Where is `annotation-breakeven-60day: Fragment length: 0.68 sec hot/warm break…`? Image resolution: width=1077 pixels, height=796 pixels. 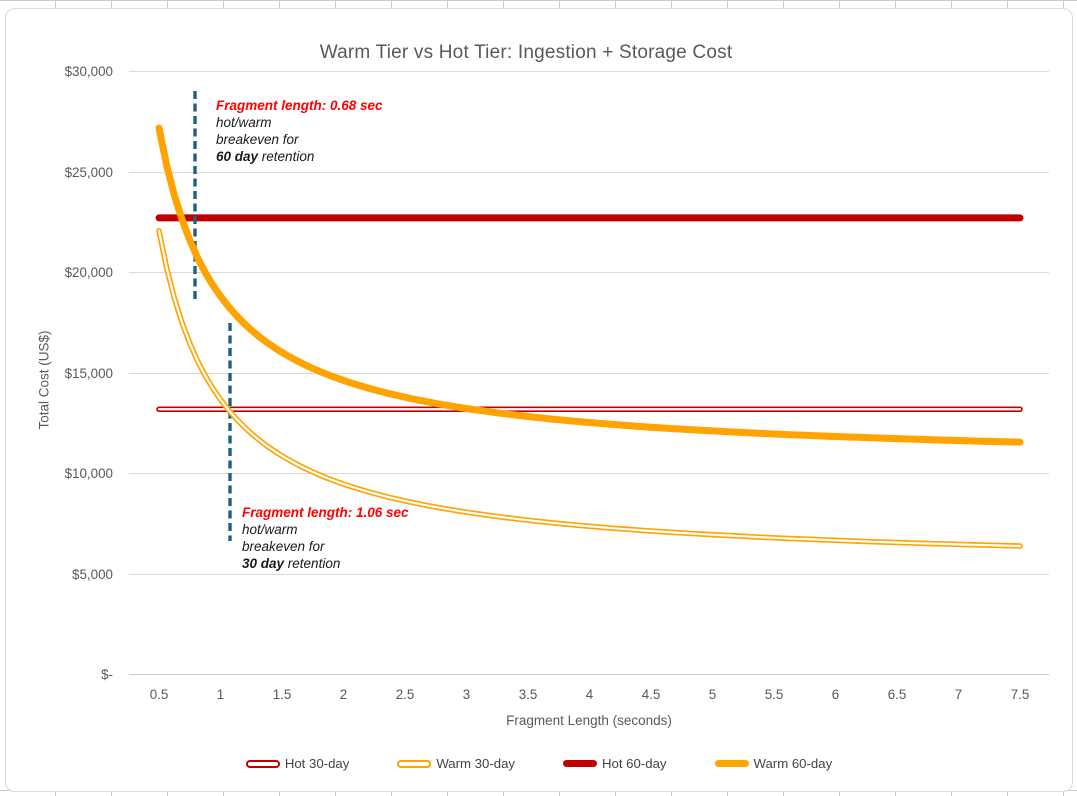
annotation-breakeven-60day: Fragment length: 0.68 sec hot/warm break… is located at coordinates (299, 131).